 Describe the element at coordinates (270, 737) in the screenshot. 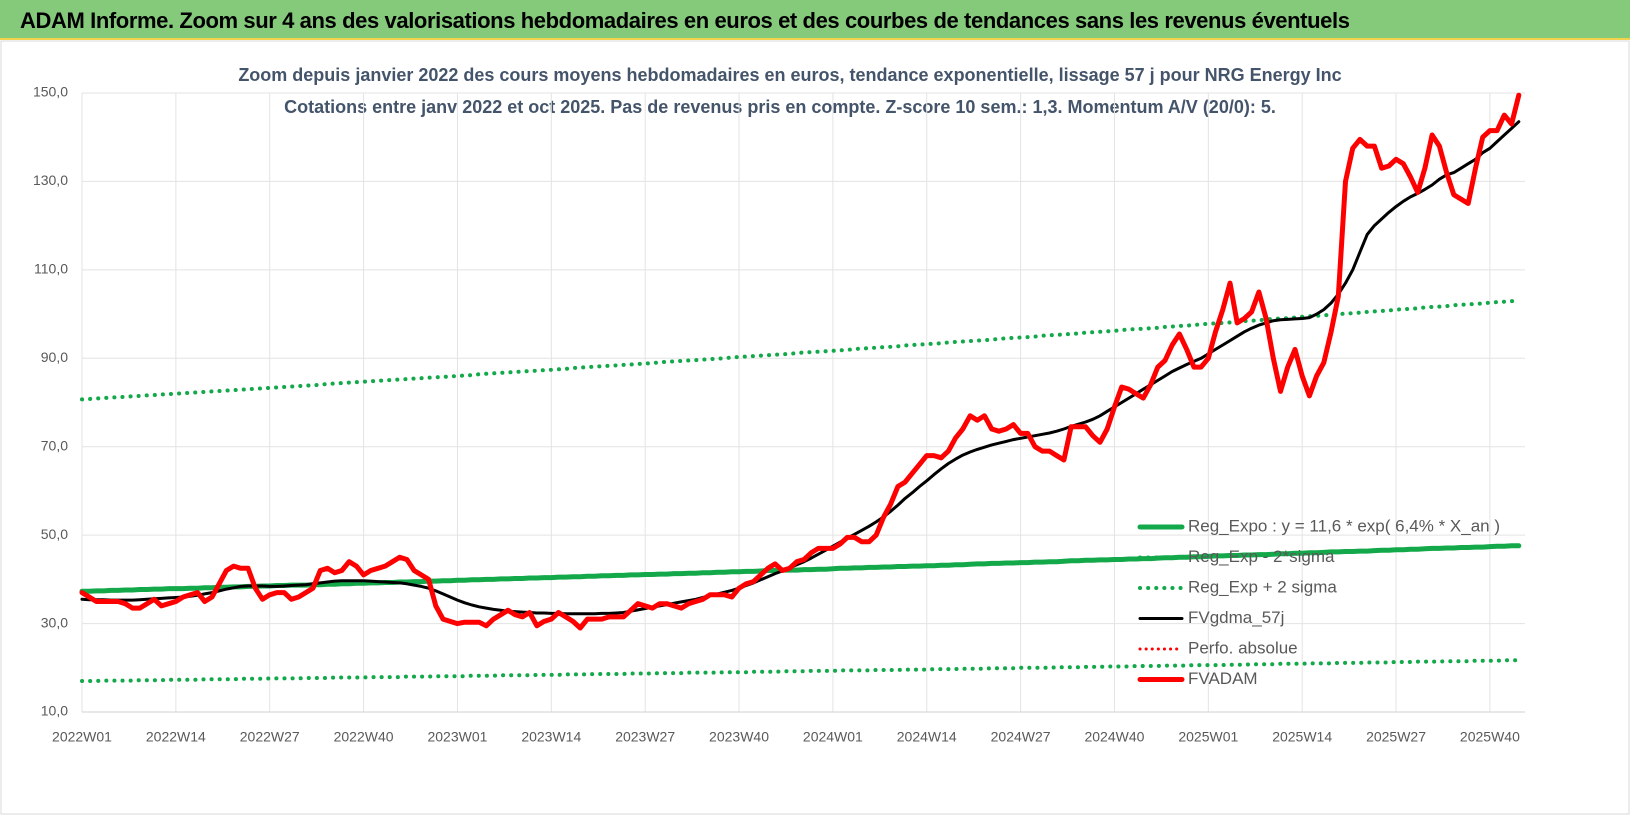

I see `x-tick-label: 2022W27` at that location.